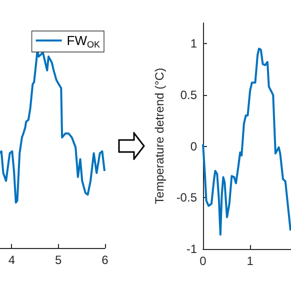 The image size is (291, 291). Describe the element at coordinates (192, 249) in the screenshot. I see `y-tick-label: -1` at that location.